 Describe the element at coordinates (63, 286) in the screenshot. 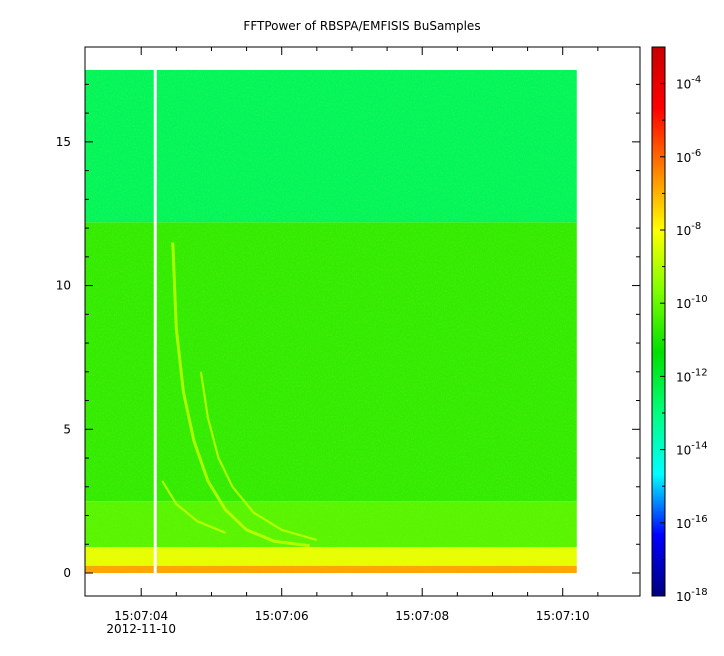

I see `y-tick-label: 10` at that location.